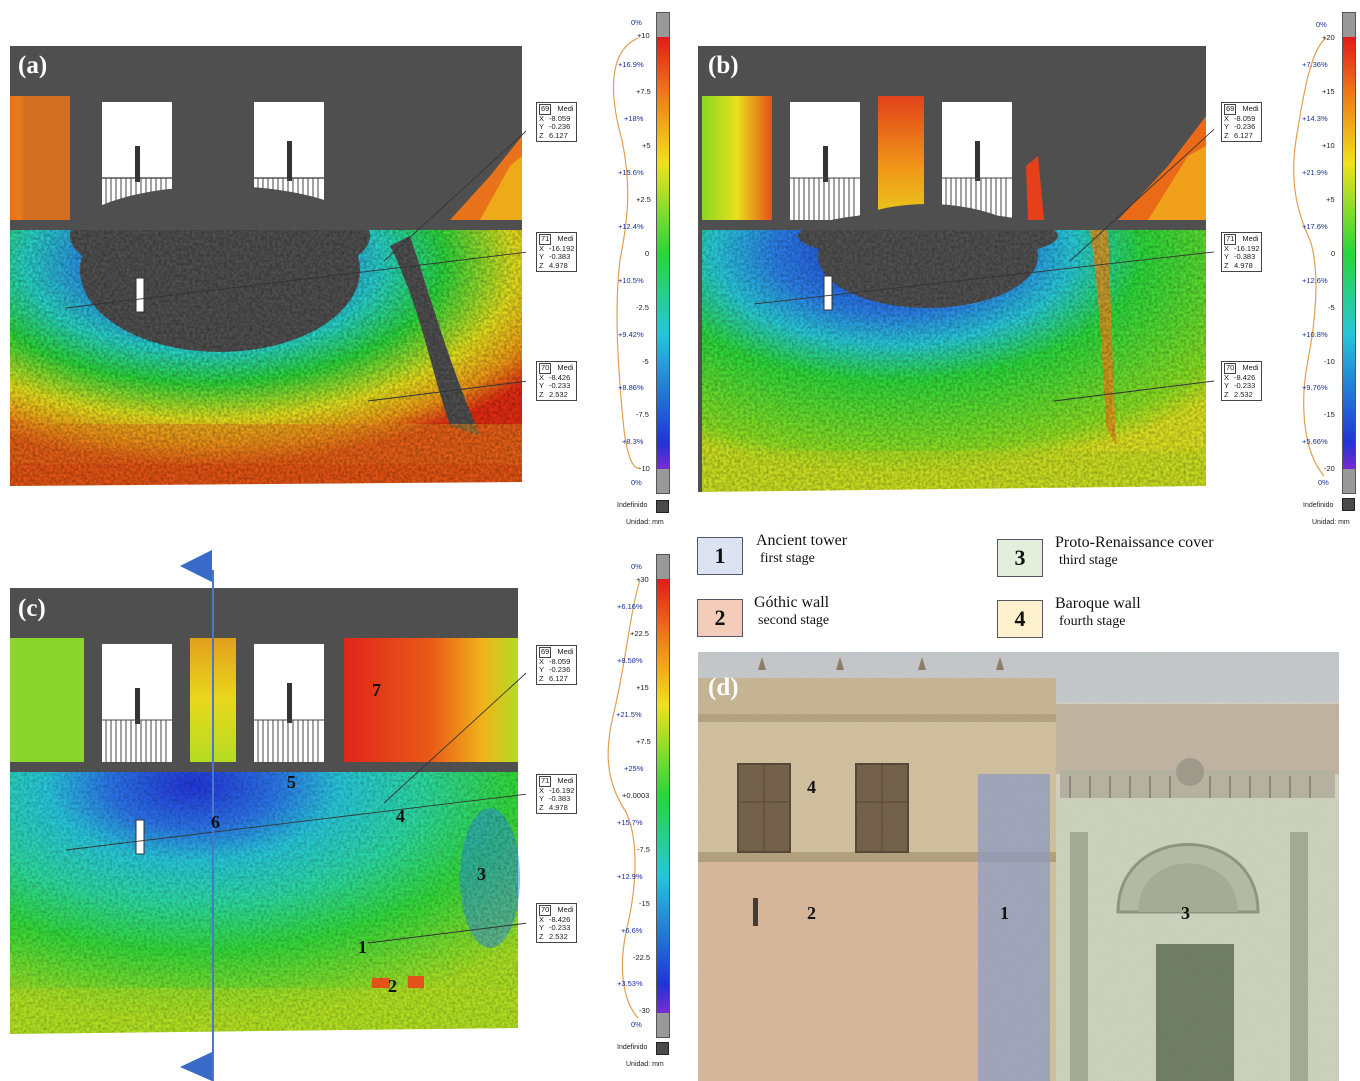  What do you see at coordinates (720, 556) in the screenshot?
I see `legend-box-1: 1` at bounding box center [720, 556].